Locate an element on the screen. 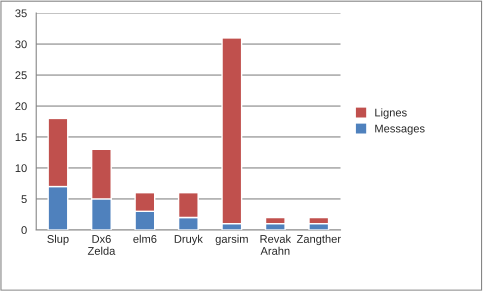  x-tick-label: elm6 is located at coordinates (144, 238).